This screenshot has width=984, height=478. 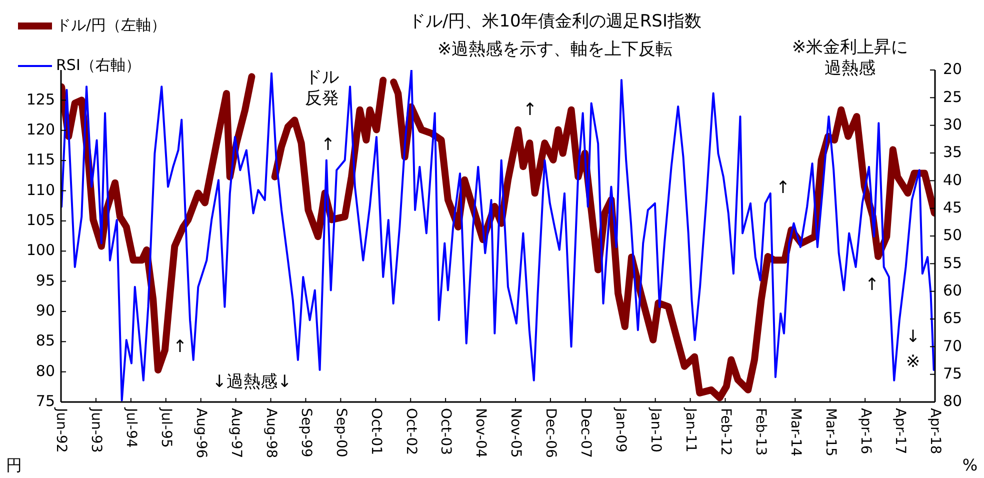 I want to click on y-tick-label: 125, so click(x=40, y=99).